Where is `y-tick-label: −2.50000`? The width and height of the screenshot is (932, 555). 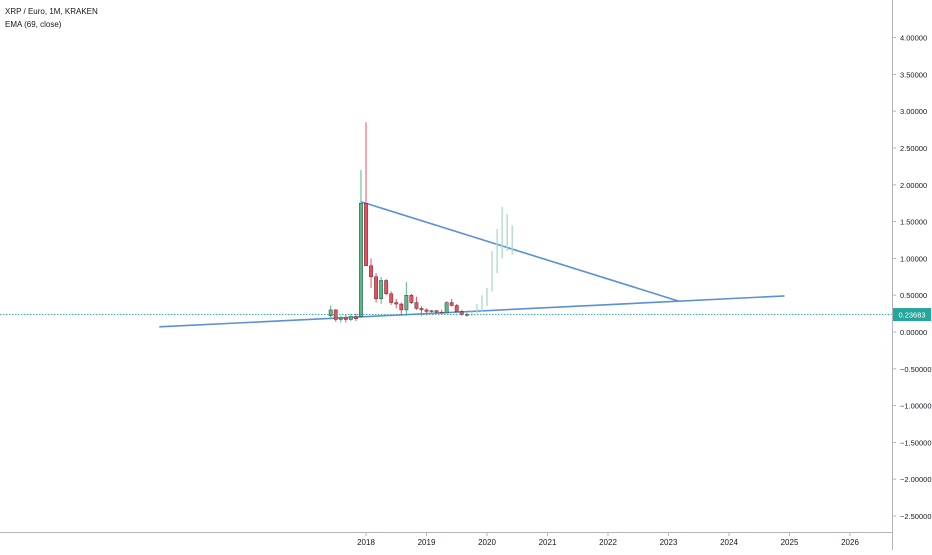
y-tick-label: −2.50000 is located at coordinates (916, 516).